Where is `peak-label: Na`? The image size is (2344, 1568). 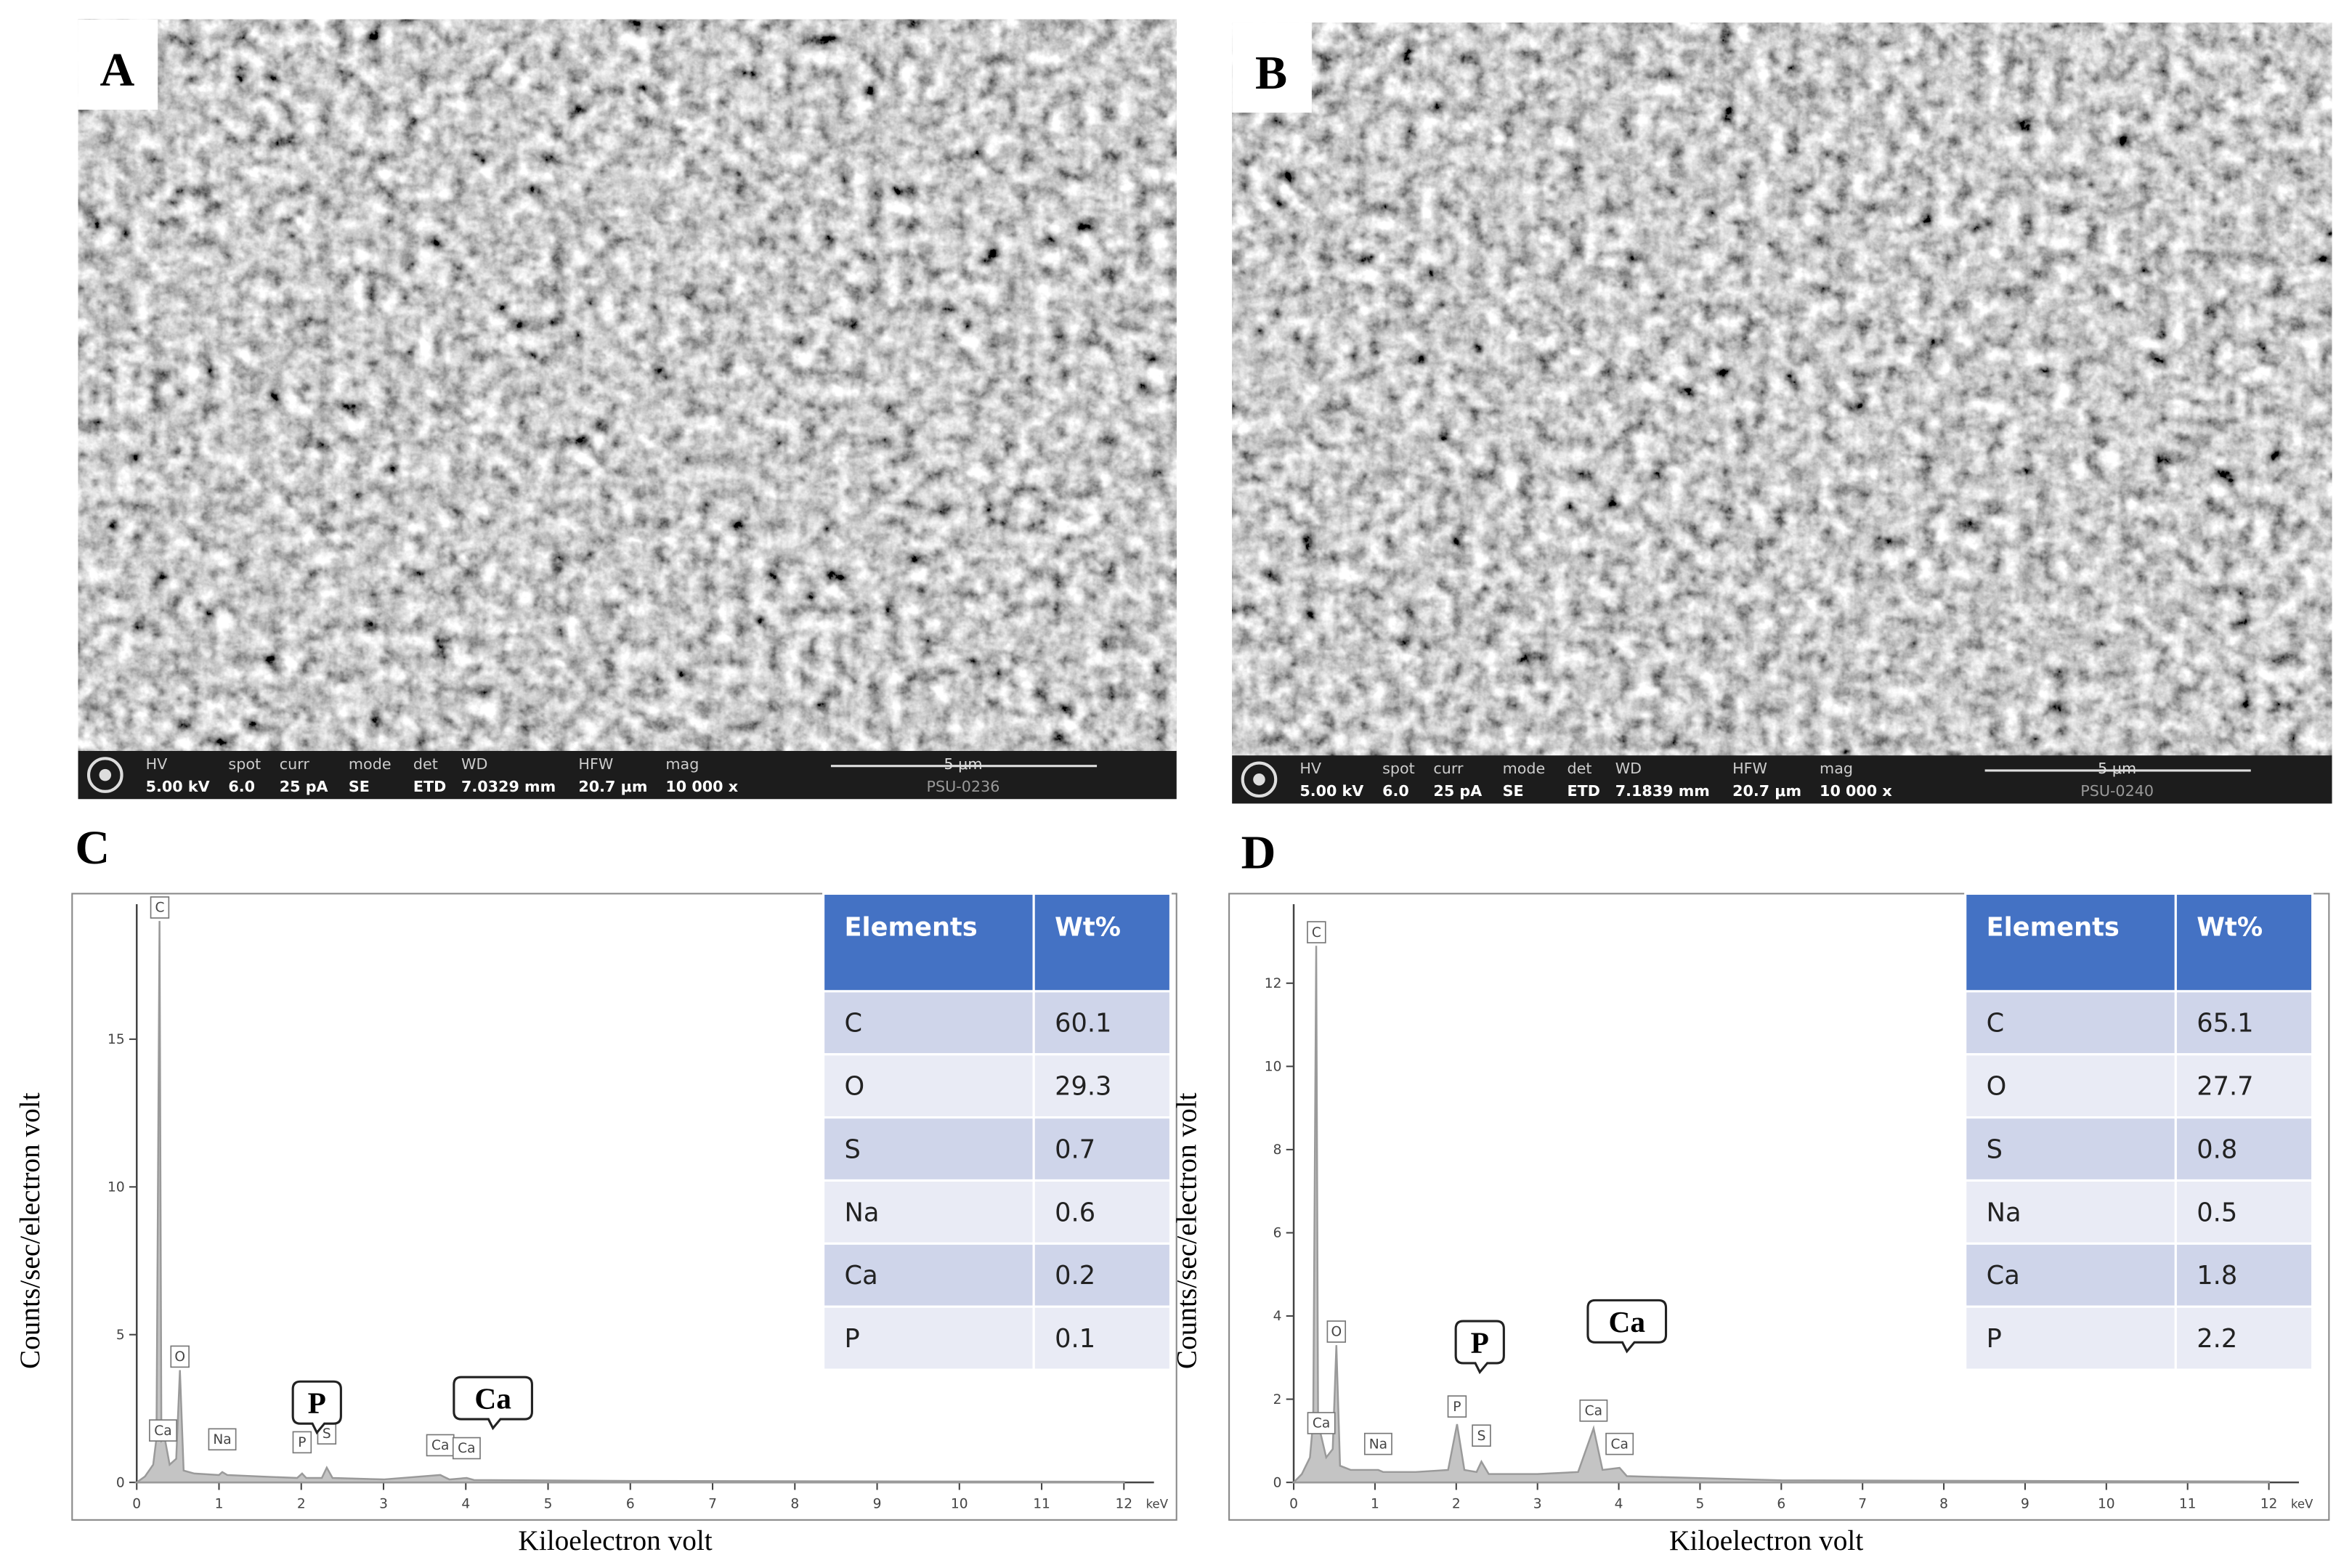 peak-label: Na is located at coordinates (222, 1439).